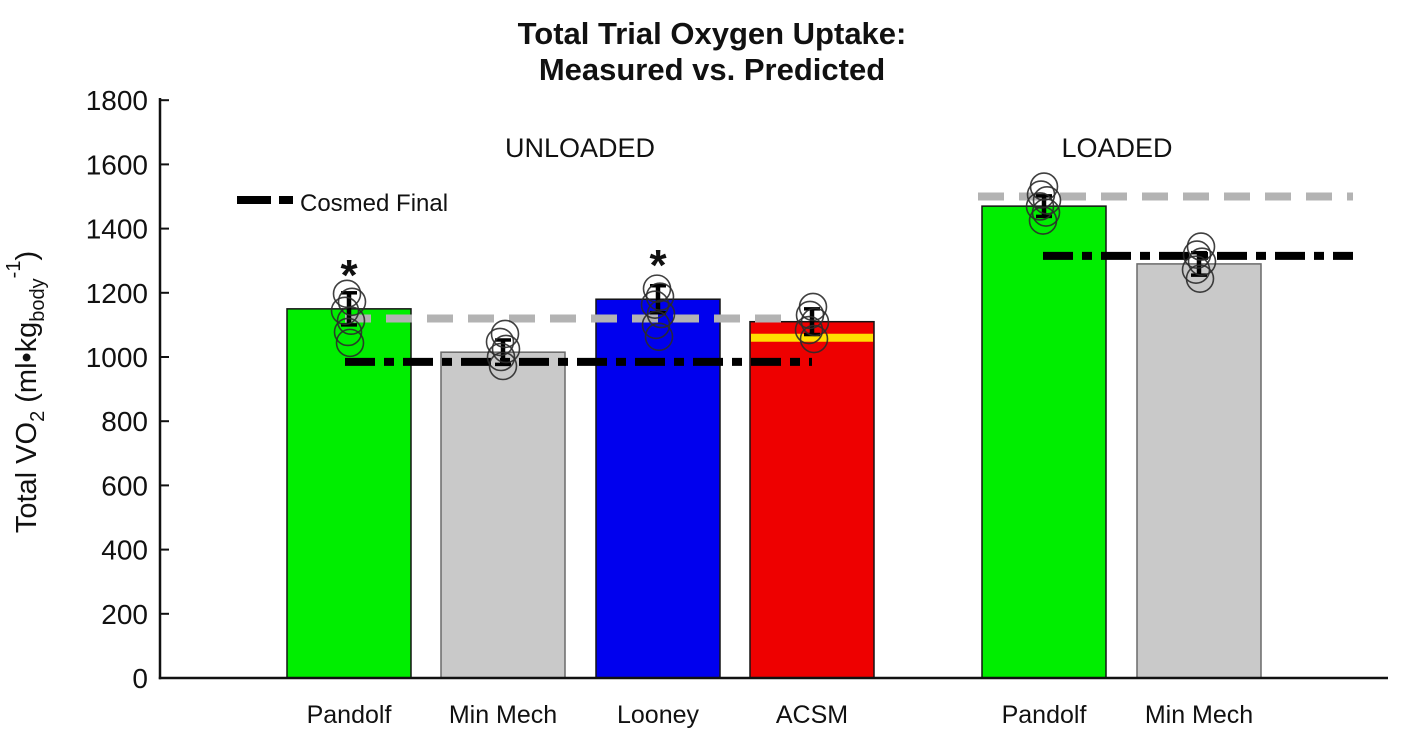  I want to click on y-axis-label-part: (ml•kg, so click(27, 366).